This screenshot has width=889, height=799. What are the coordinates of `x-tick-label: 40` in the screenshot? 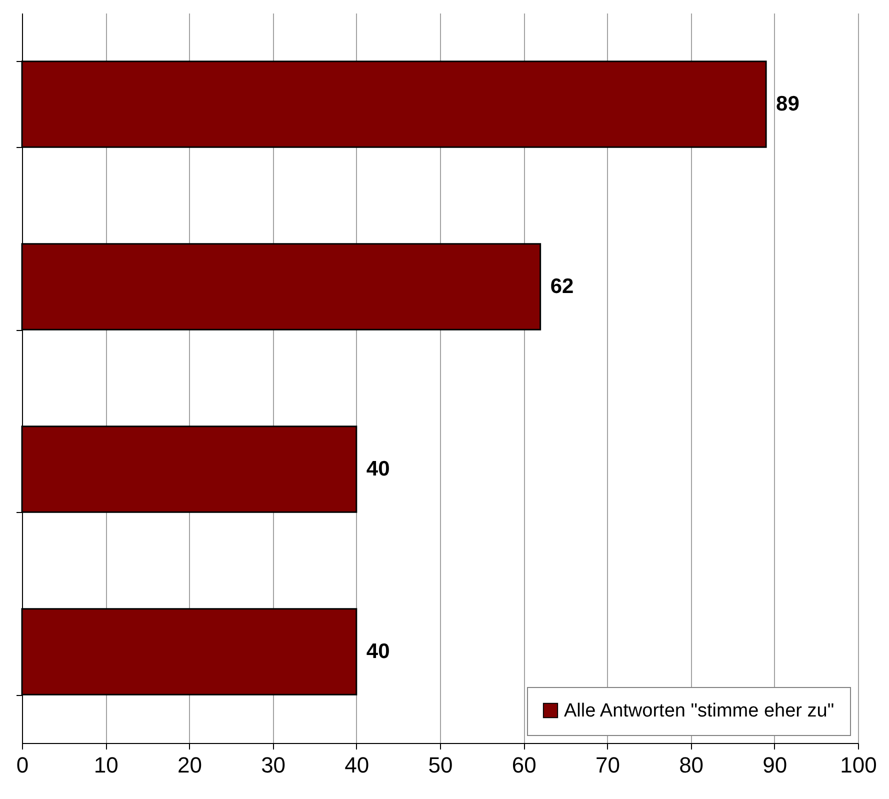 It's located at (357, 765).